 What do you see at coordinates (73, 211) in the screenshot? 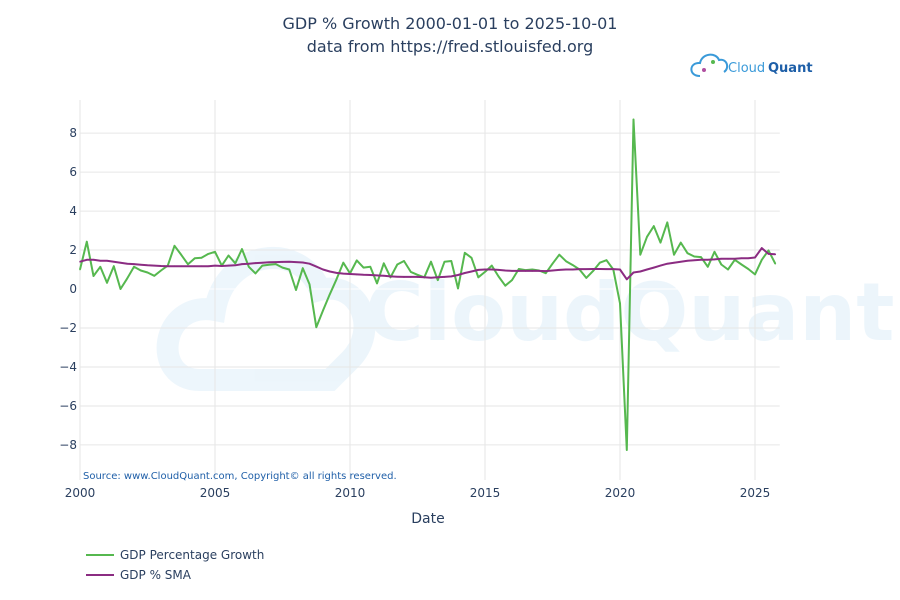
I see `y-tick-label: 4` at bounding box center [73, 211].